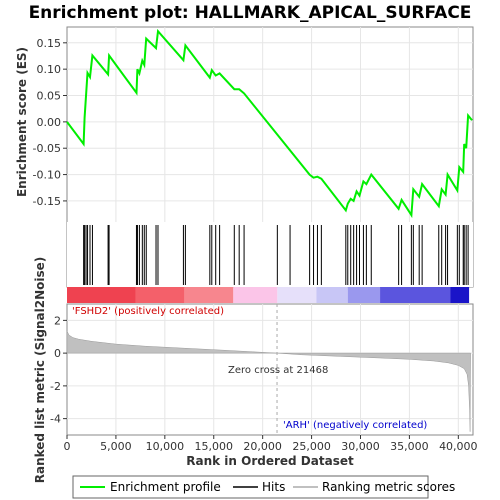 This screenshot has width=500, height=500. Describe the element at coordinates (360, 446) in the screenshot. I see `x-tick-label: 30,000` at that location.